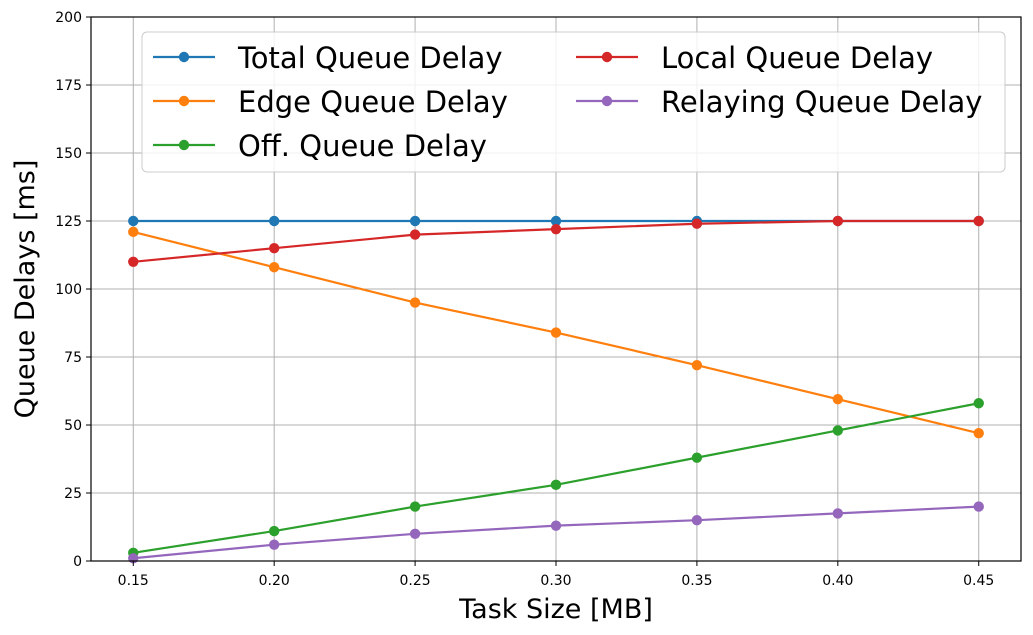 The height and width of the screenshot is (635, 1033). What do you see at coordinates (133, 581) in the screenshot?
I see `x-tick-label: 0.15` at bounding box center [133, 581].